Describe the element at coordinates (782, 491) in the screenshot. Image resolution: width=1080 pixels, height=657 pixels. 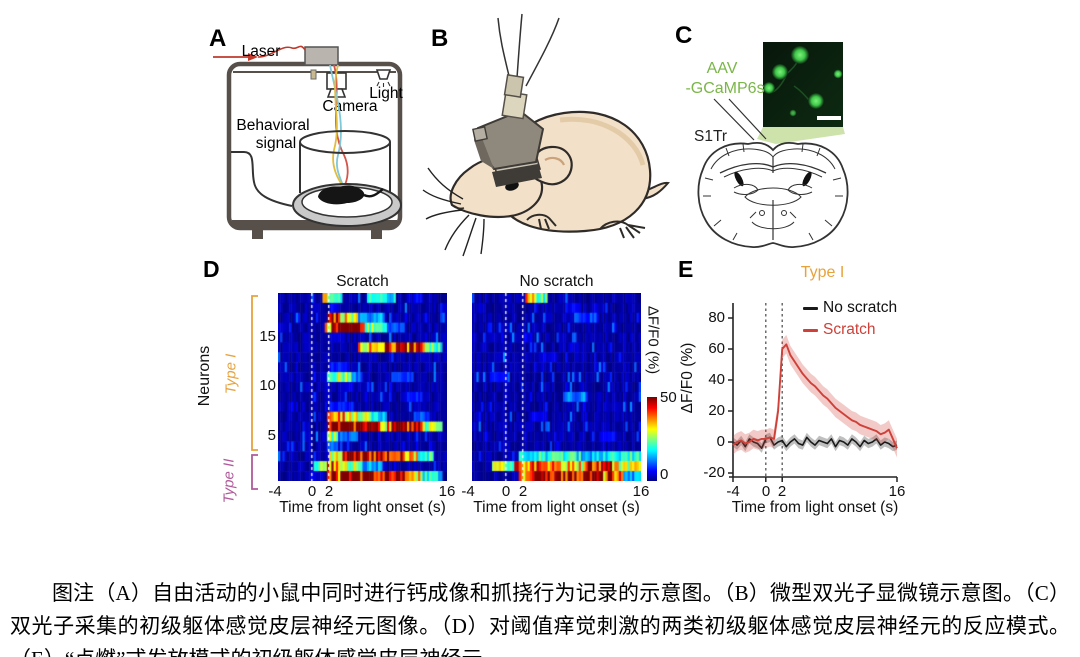
I see `e-xtick: 2` at that location.